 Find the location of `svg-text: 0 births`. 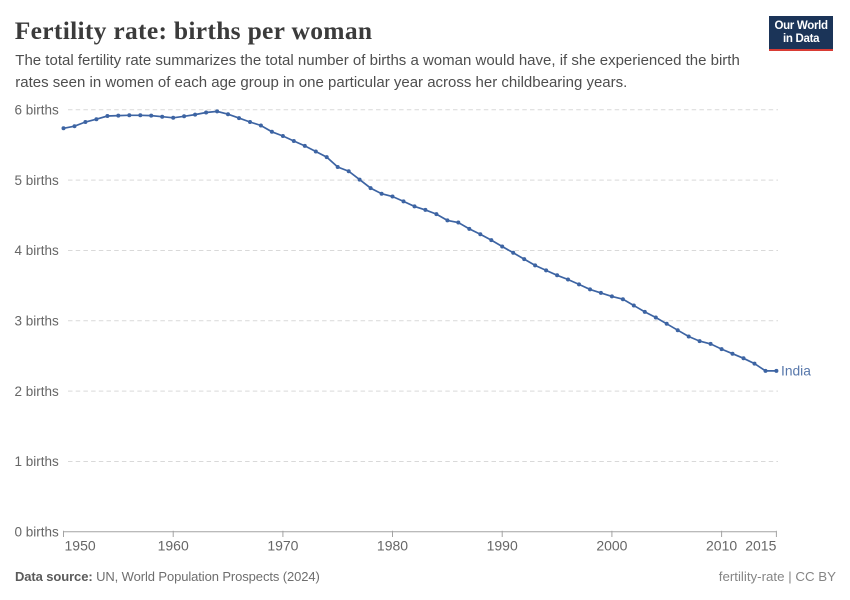

svg-text: 0 births is located at coordinates (37, 532).